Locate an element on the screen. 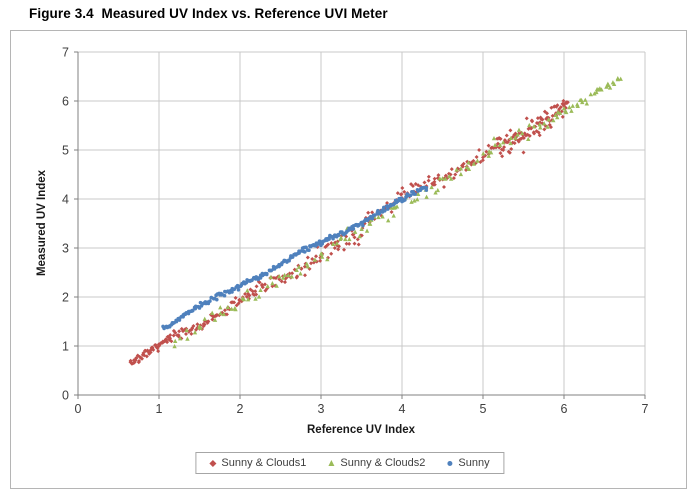 Image resolution: width=700 pixels, height=500 pixels. y-tick-label: 2 is located at coordinates (65, 298).